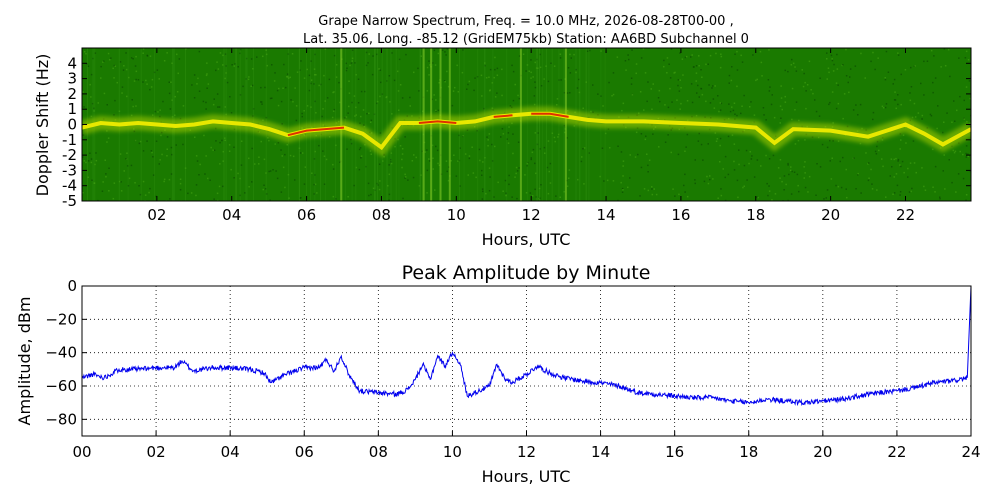 This screenshot has width=1000, height=504. I want to click on amplitude-xtick-label: 10, so click(452, 452).